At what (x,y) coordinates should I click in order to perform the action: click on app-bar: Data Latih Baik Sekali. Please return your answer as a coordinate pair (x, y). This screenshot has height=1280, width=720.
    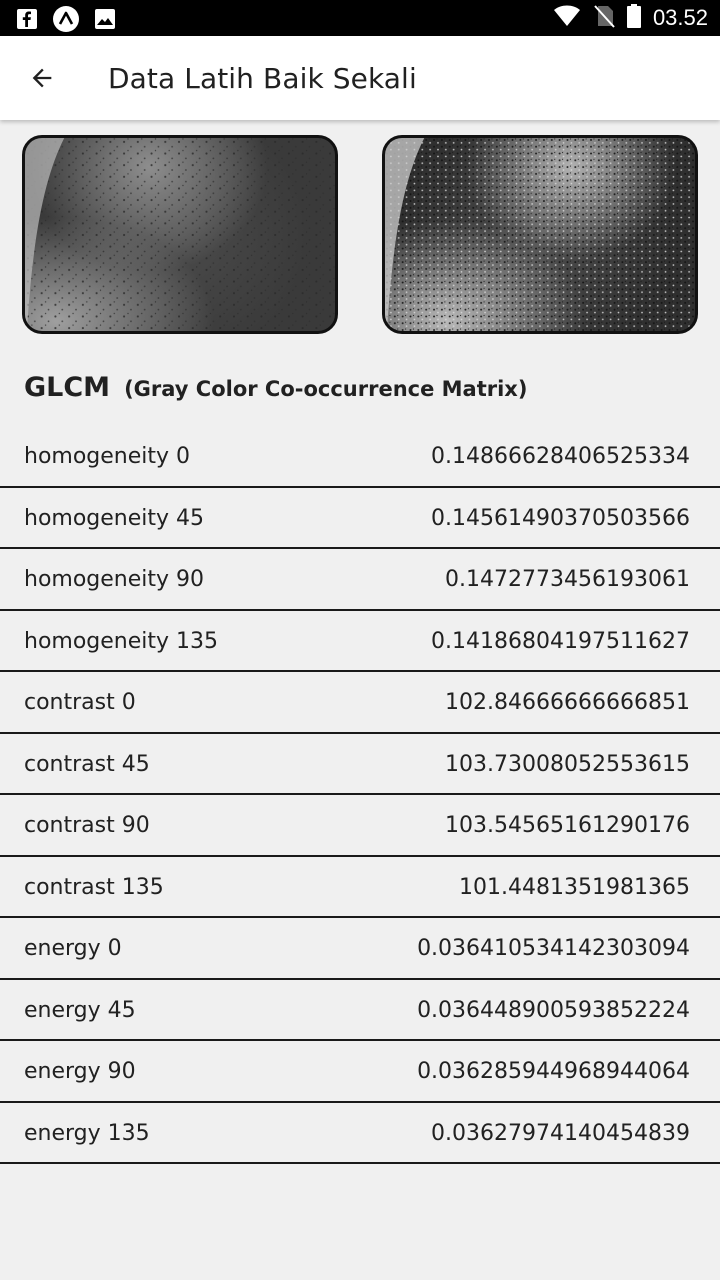
    Looking at the image, I should click on (360, 78).